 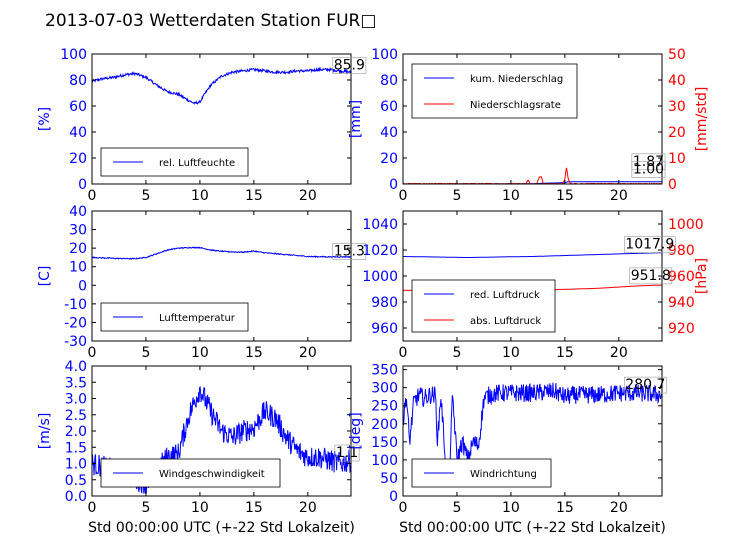 What do you see at coordinates (677, 159) in the screenshot?
I see `precipitation-y2tick-label: 10` at bounding box center [677, 159].